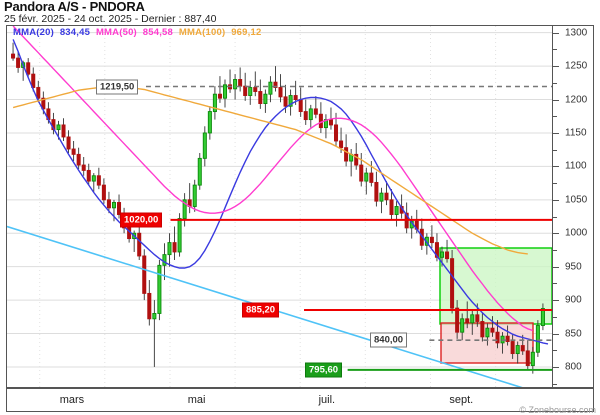  What do you see at coordinates (74, 7) in the screenshot?
I see `page-title: Pandora A/S - PNDORA` at bounding box center [74, 7].